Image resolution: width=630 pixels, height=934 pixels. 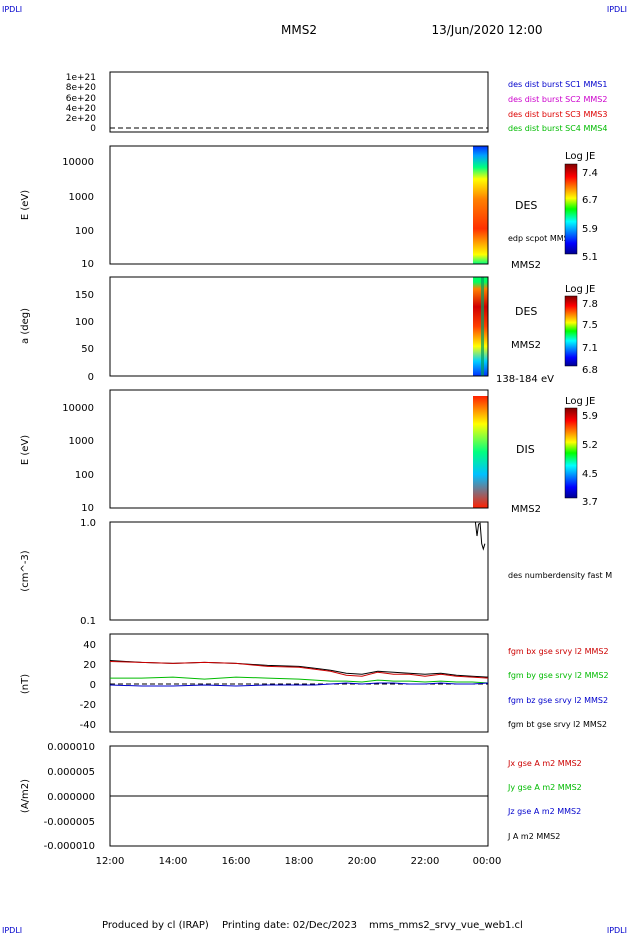 I want to click on density-legend: des numberdensity fast M, so click(x=560, y=575).